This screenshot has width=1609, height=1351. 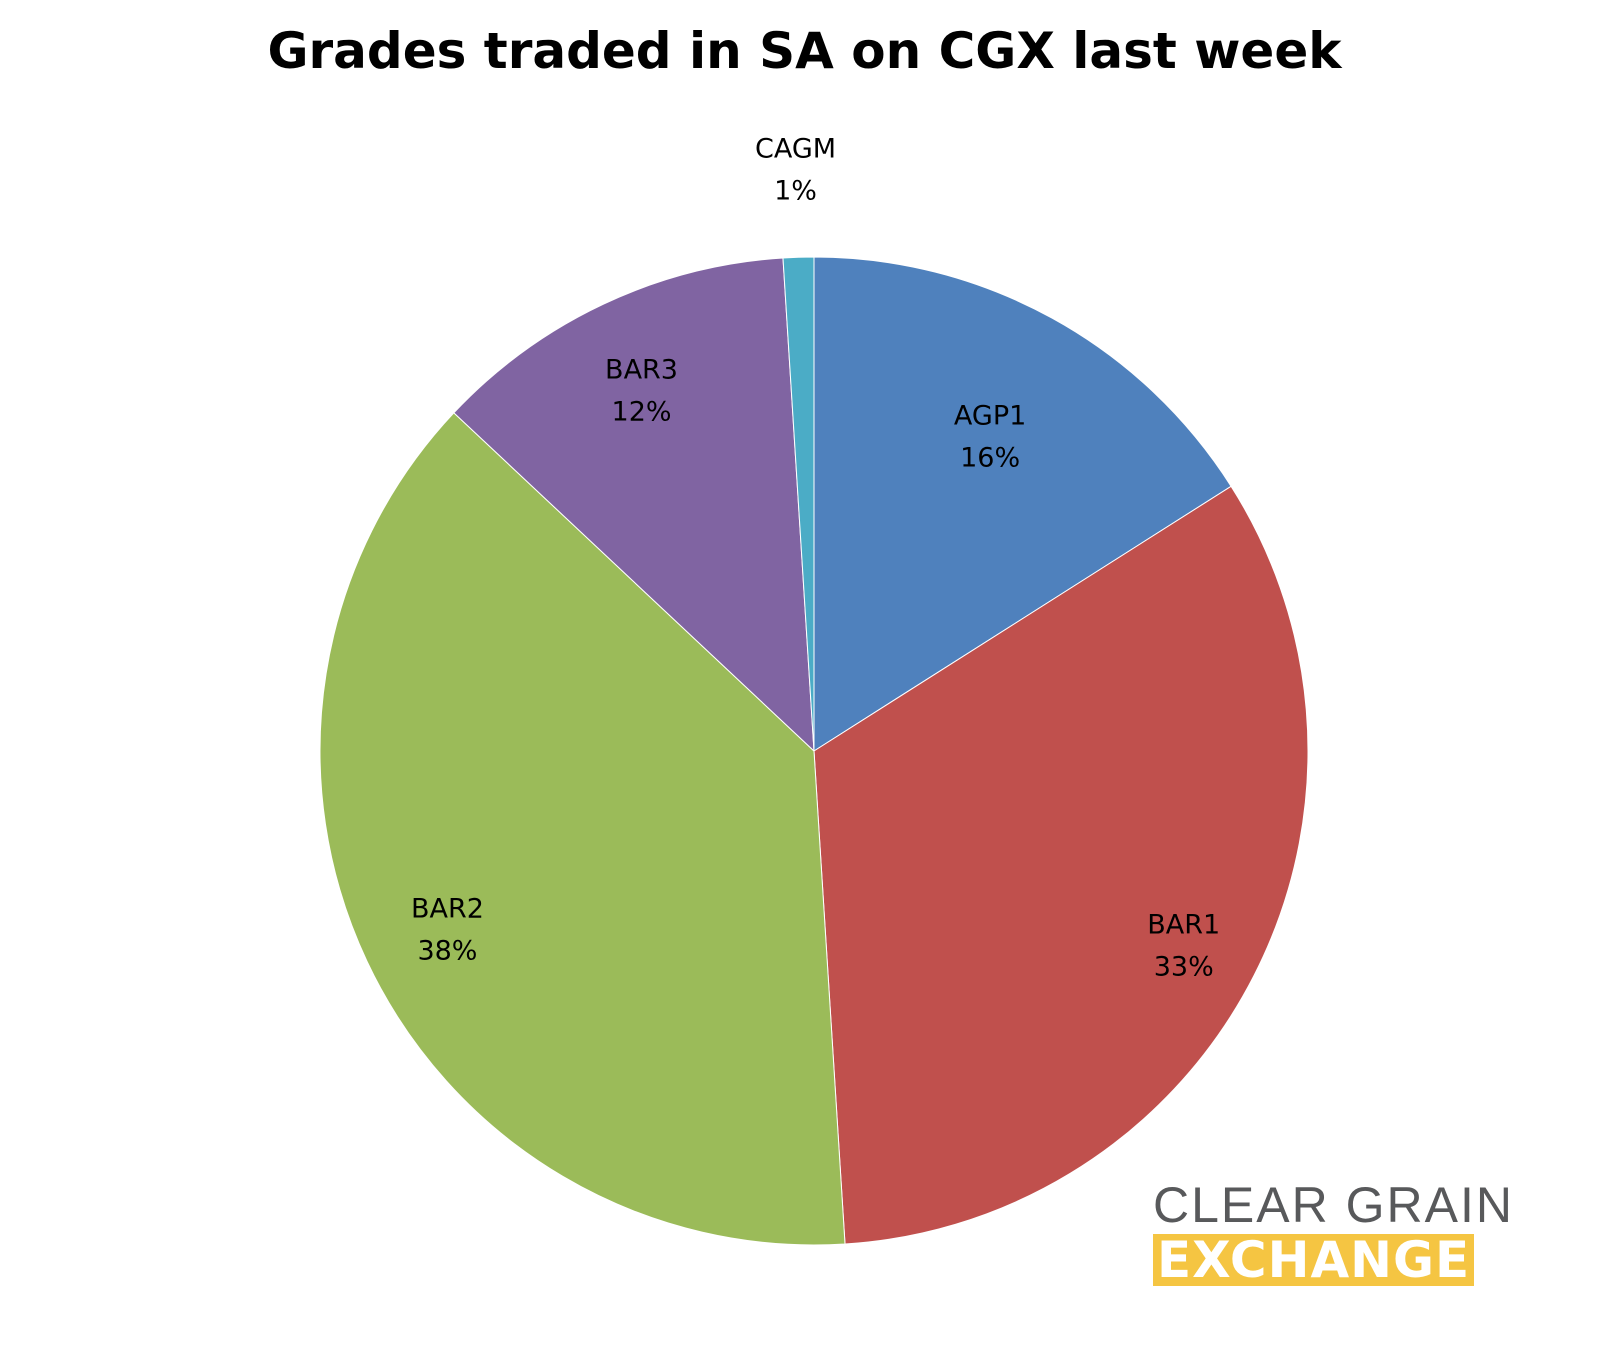 I want to click on slice-label-percent: 33%, so click(x=1184, y=966).